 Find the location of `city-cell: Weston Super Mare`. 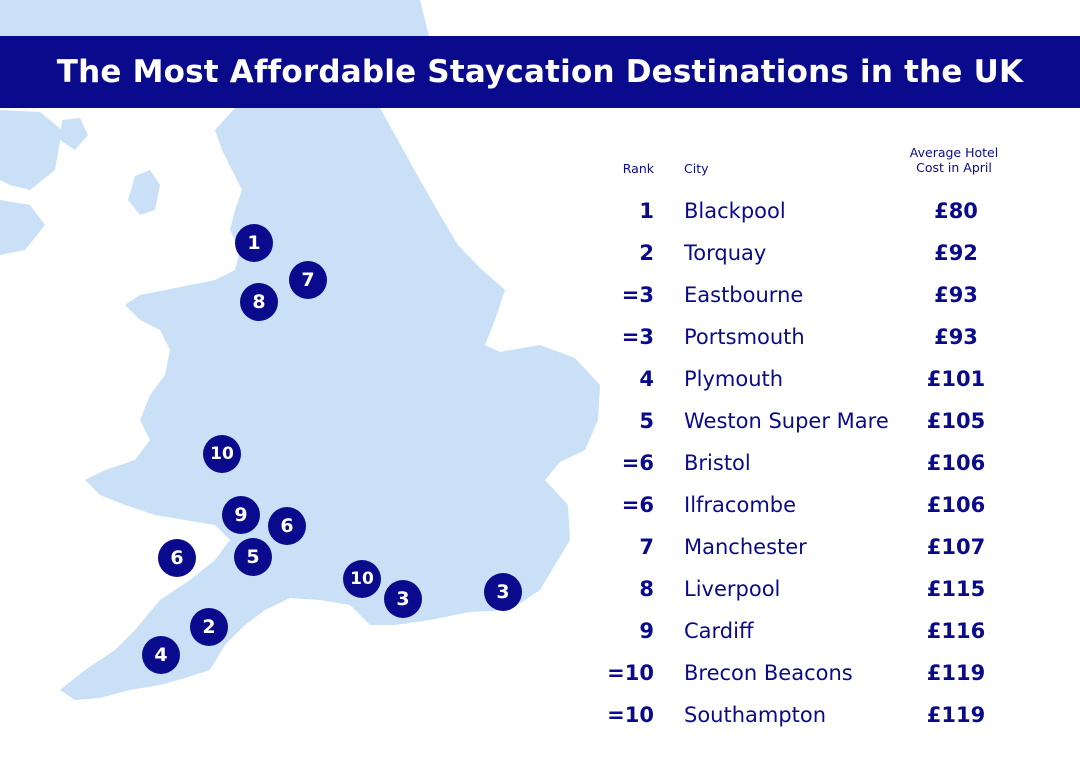

city-cell: Weston Super Mare is located at coordinates (786, 421).